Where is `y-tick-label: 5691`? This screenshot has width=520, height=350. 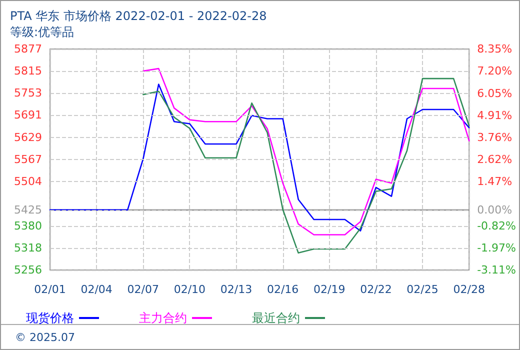
y-tick-label: 5691 is located at coordinates (28, 115).